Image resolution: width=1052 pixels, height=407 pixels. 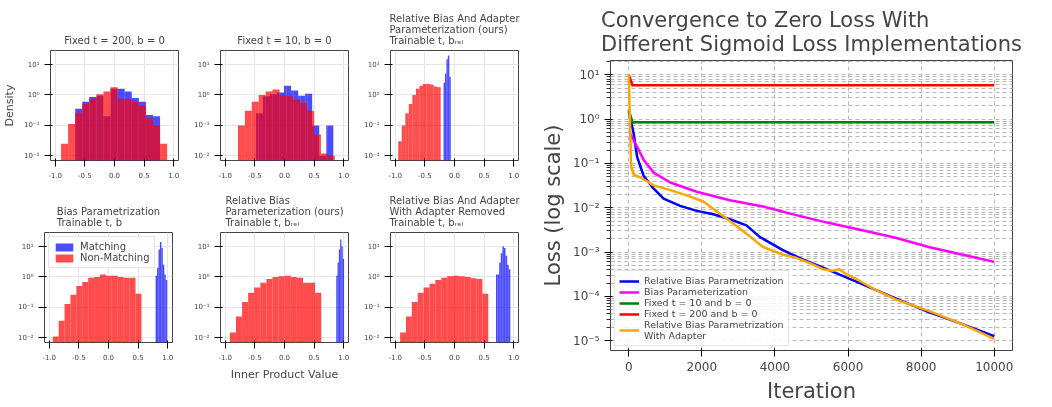 What do you see at coordinates (115, 257) in the screenshot?
I see `legend-label: Non-Matching` at bounding box center [115, 257].